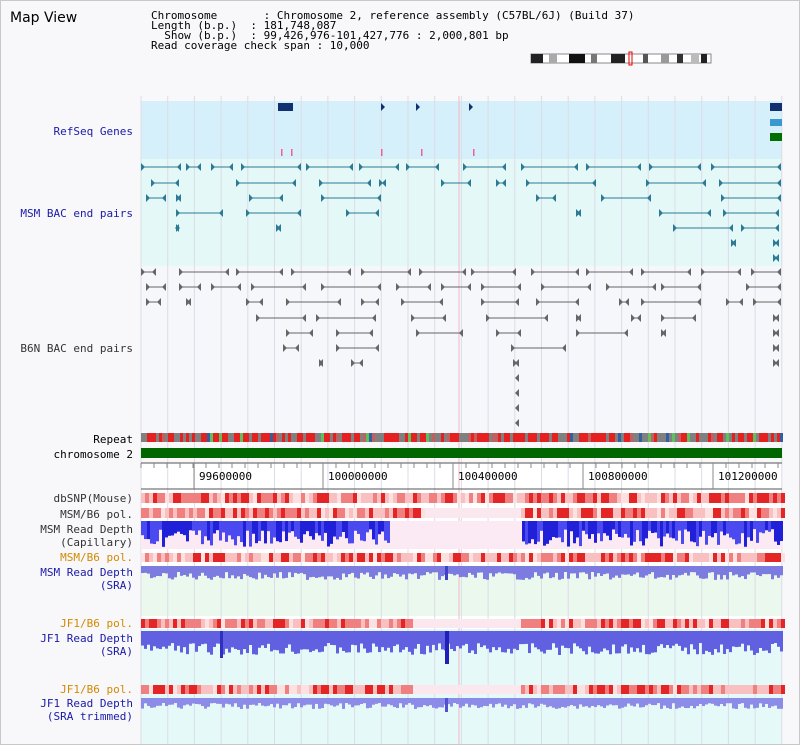 Image resolution: width=800 pixels, height=745 pixels. What do you see at coordinates (447, 647) in the screenshot?
I see `depth-spike` at bounding box center [447, 647].